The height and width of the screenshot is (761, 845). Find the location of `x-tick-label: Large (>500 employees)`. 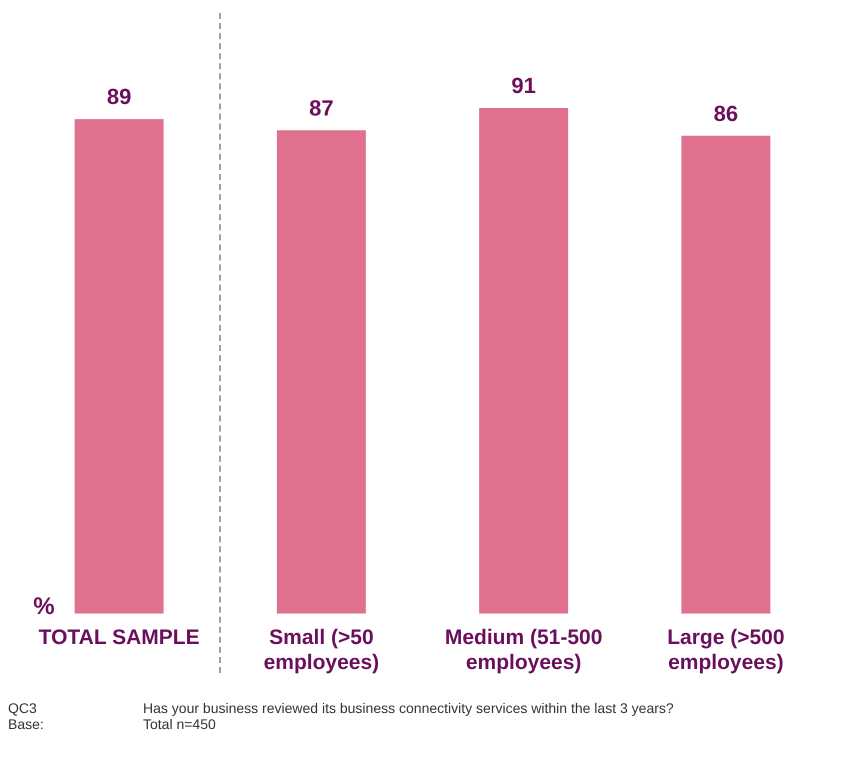

x-tick-label: Large (>500 employees) is located at coordinates (726, 650).